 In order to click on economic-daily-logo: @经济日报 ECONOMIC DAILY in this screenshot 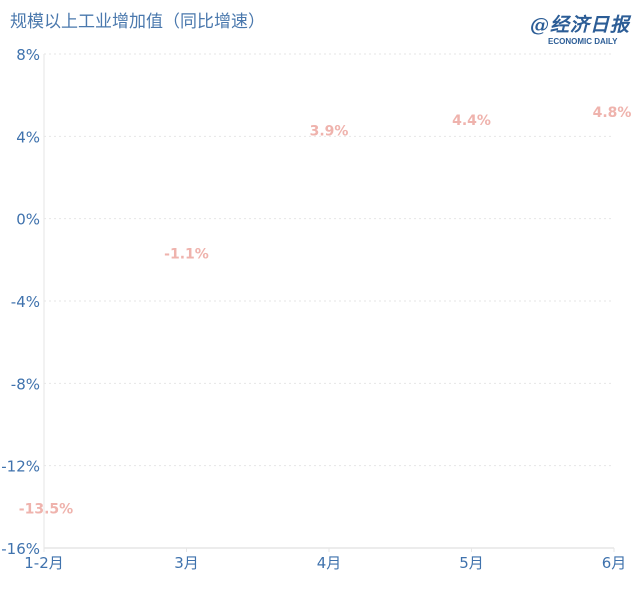, I will do `click(582, 30)`.